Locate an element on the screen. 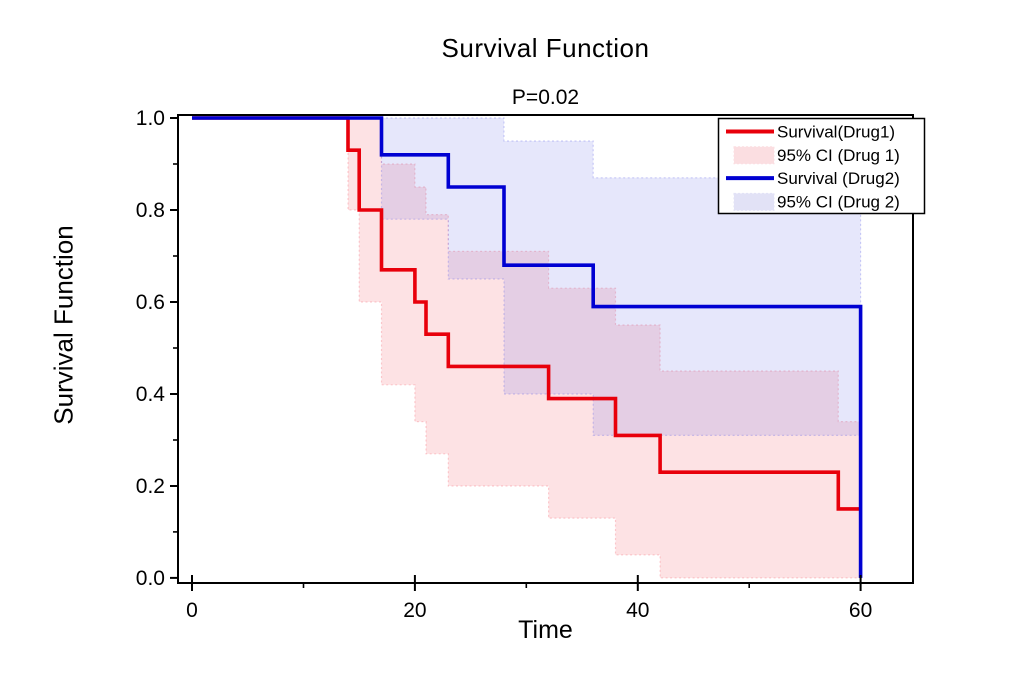 This screenshot has height=683, width=1035. legend-entry: 95% CI (Drug 2) is located at coordinates (816, 201).